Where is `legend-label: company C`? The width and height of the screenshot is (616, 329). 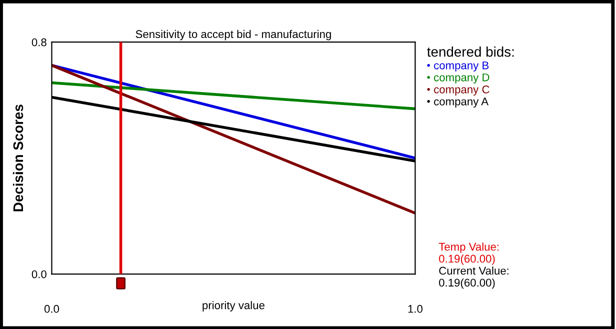
legend-label: company C is located at coordinates (462, 91).